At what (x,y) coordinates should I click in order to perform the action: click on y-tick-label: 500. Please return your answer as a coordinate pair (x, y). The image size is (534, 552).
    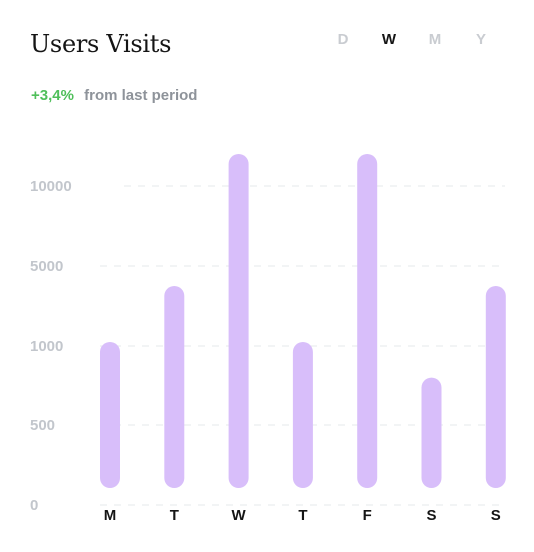
    Looking at the image, I should click on (42, 425).